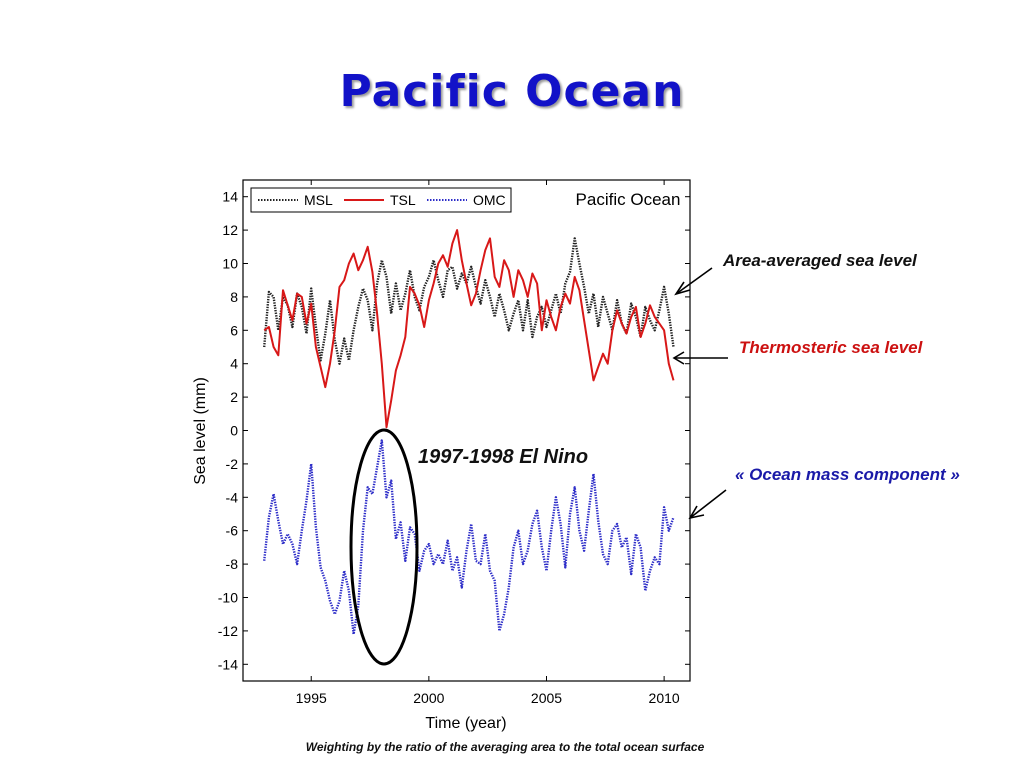  I want to click on y-tick-label: 6, so click(234, 330).